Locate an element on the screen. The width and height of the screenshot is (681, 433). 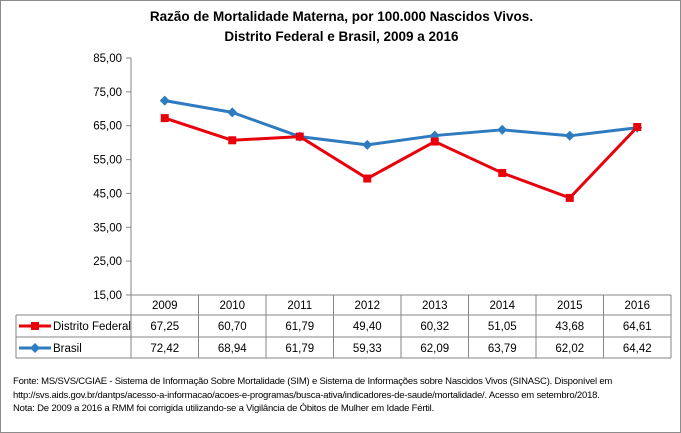
x-category-label: 2009 is located at coordinates (165, 306).